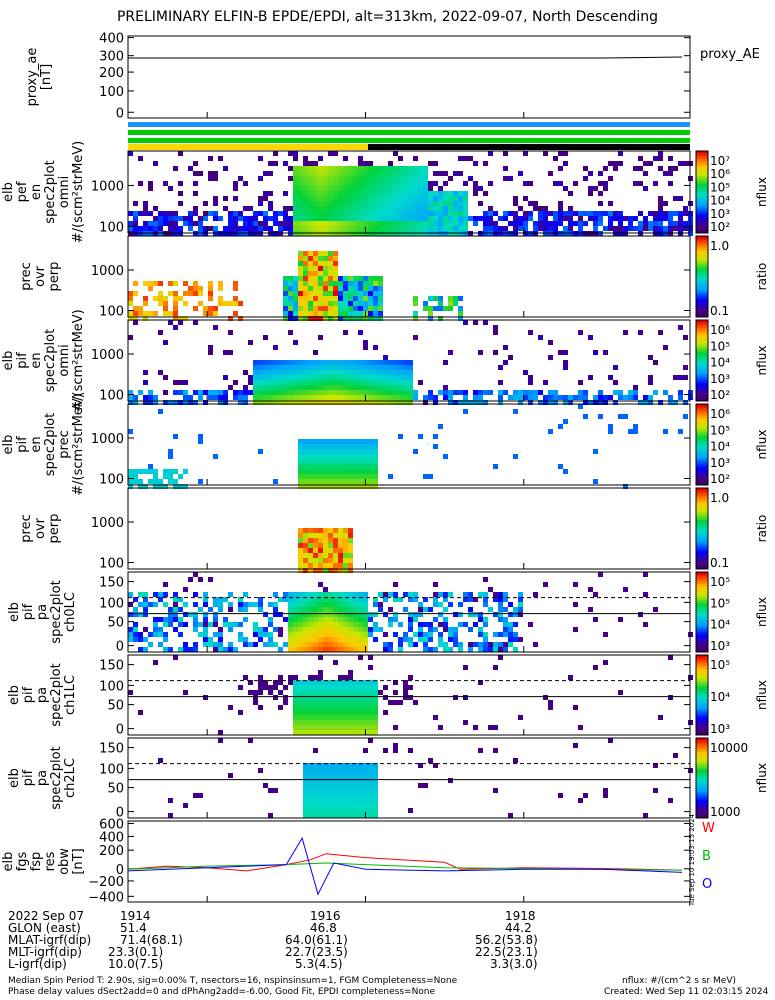  What do you see at coordinates (120, 870) in the screenshot?
I see `y-tick-label: 0` at bounding box center [120, 870].